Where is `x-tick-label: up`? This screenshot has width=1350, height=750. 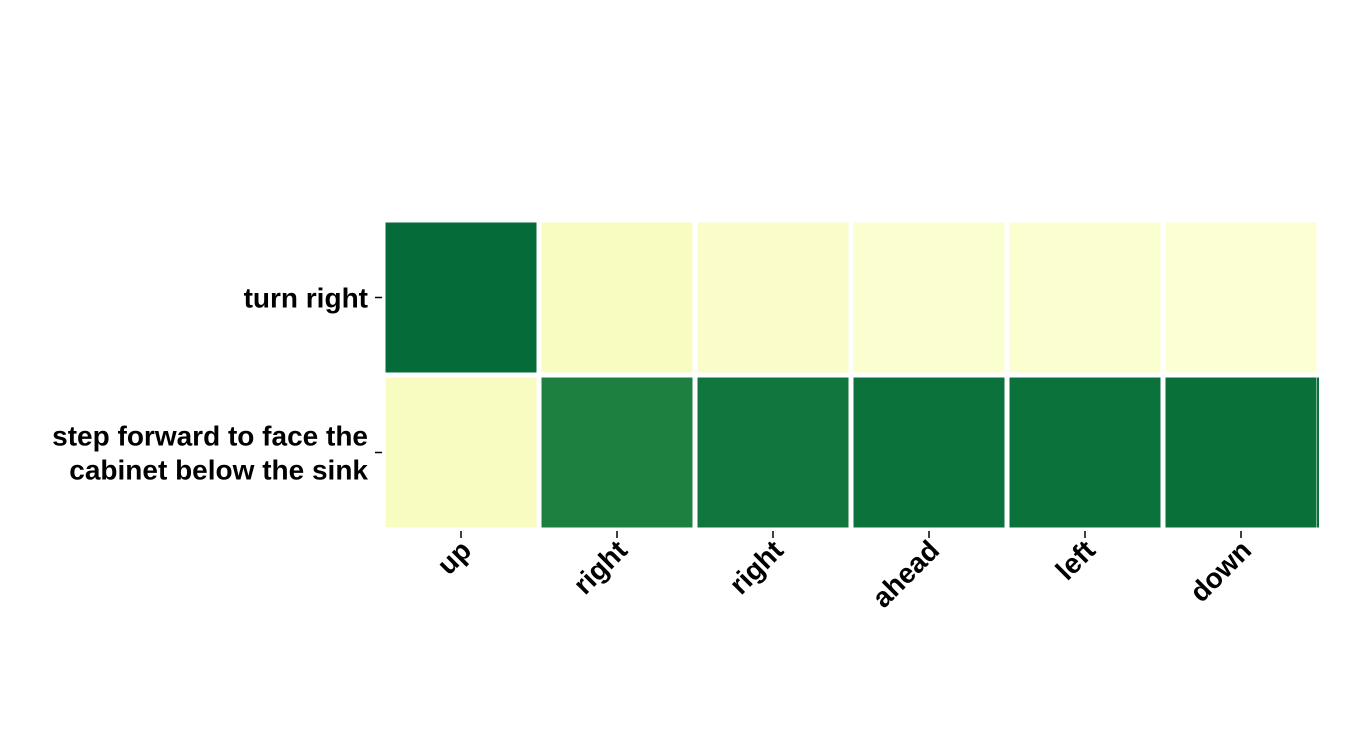
x-tick-label: up is located at coordinates (454, 557).